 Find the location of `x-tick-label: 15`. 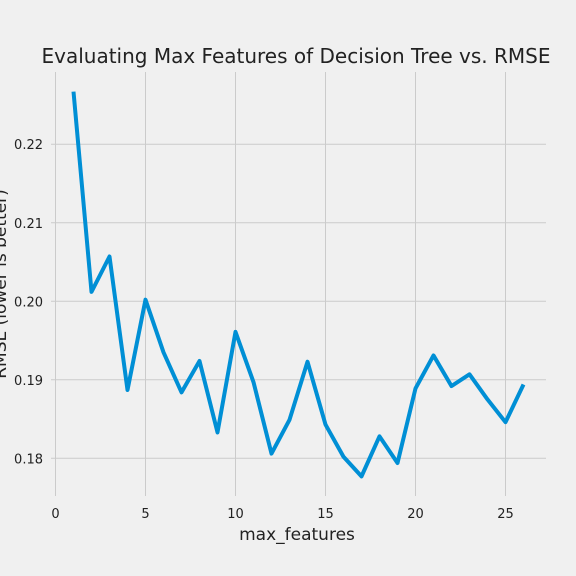

x-tick-label: 15 is located at coordinates (325, 514).